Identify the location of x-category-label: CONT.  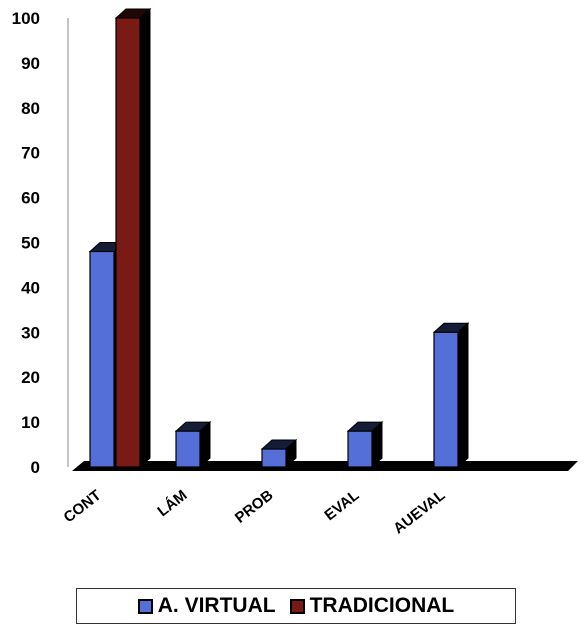
(83, 507).